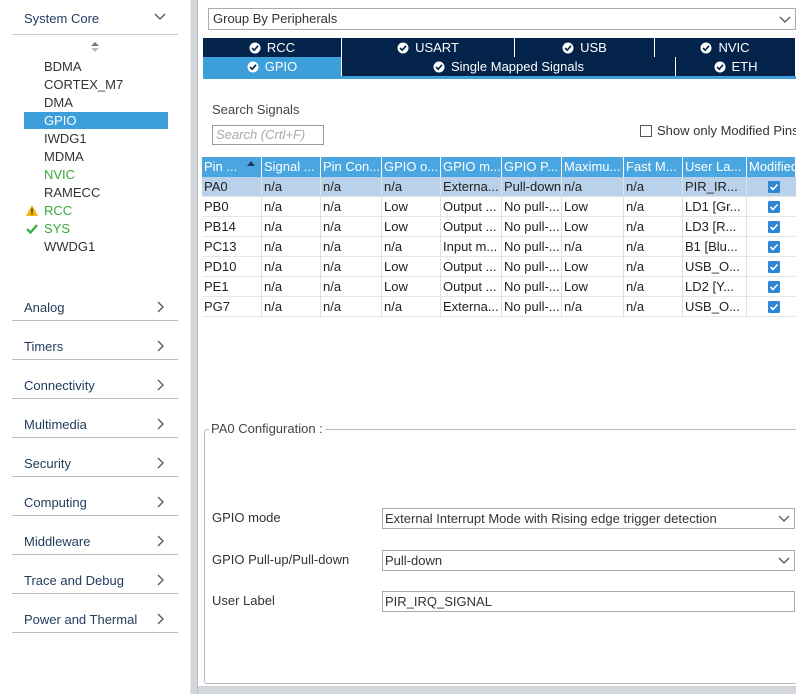 The height and width of the screenshot is (694, 796). Describe the element at coordinates (74, 580) in the screenshot. I see `category-header: Trace and Debug` at that location.